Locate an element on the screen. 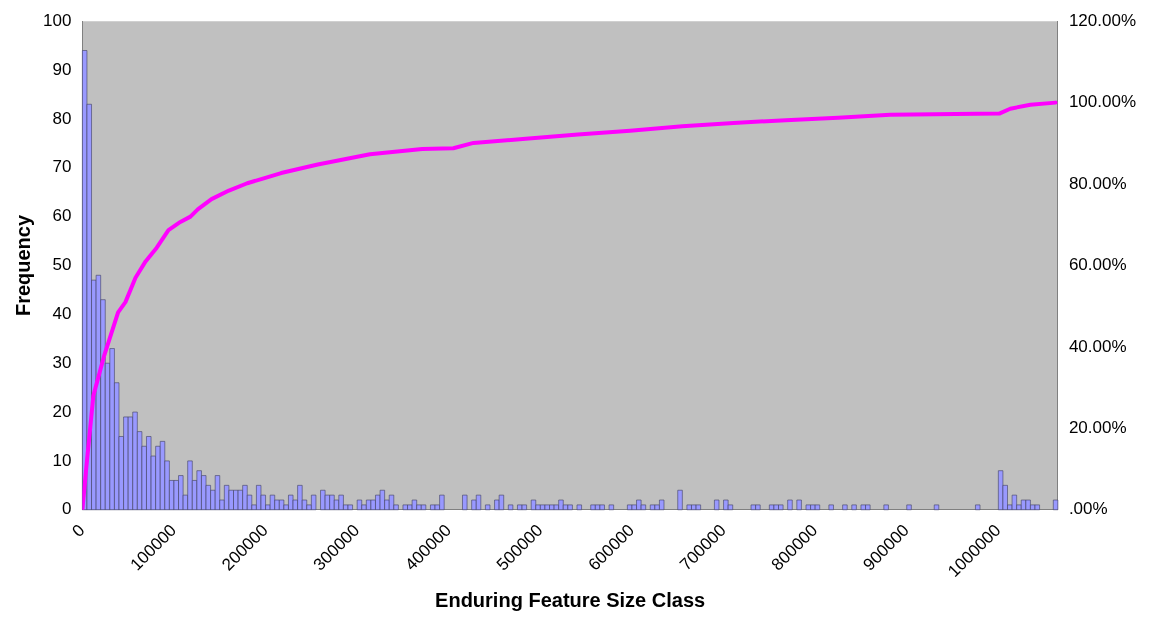  y-axis-title: Frequency is located at coordinates (22, 265).